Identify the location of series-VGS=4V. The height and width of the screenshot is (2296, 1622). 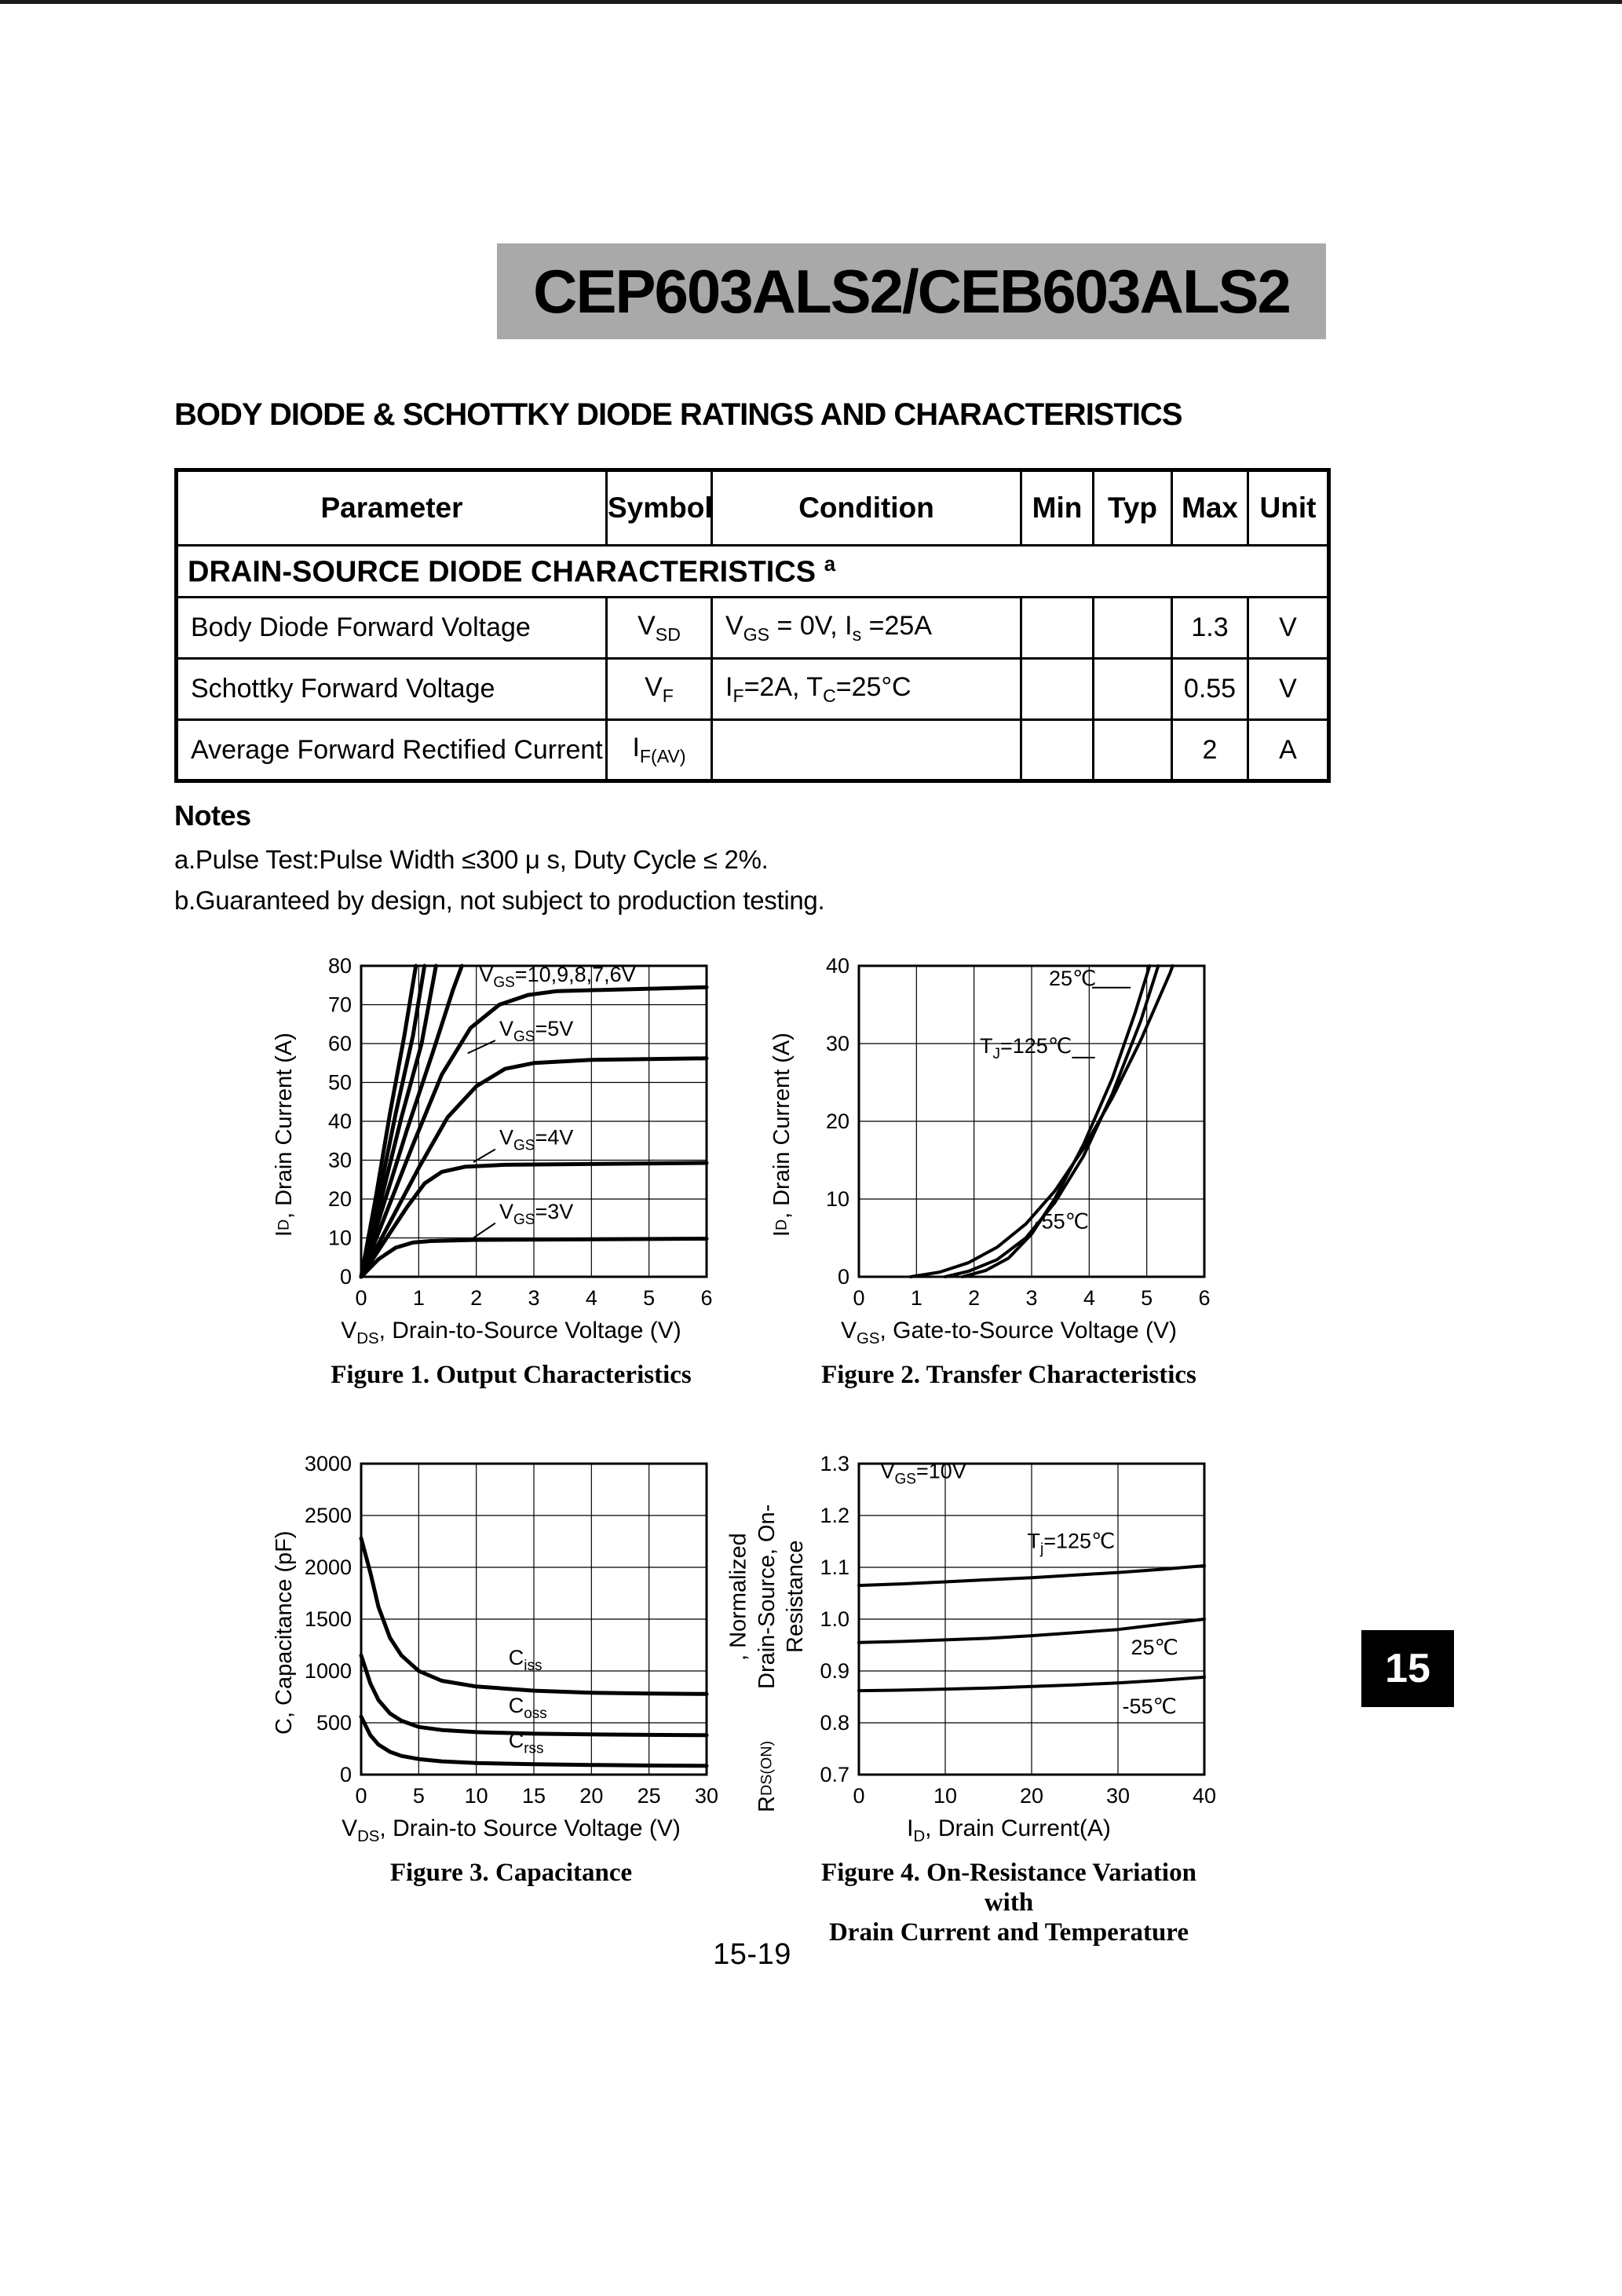
(534, 1220).